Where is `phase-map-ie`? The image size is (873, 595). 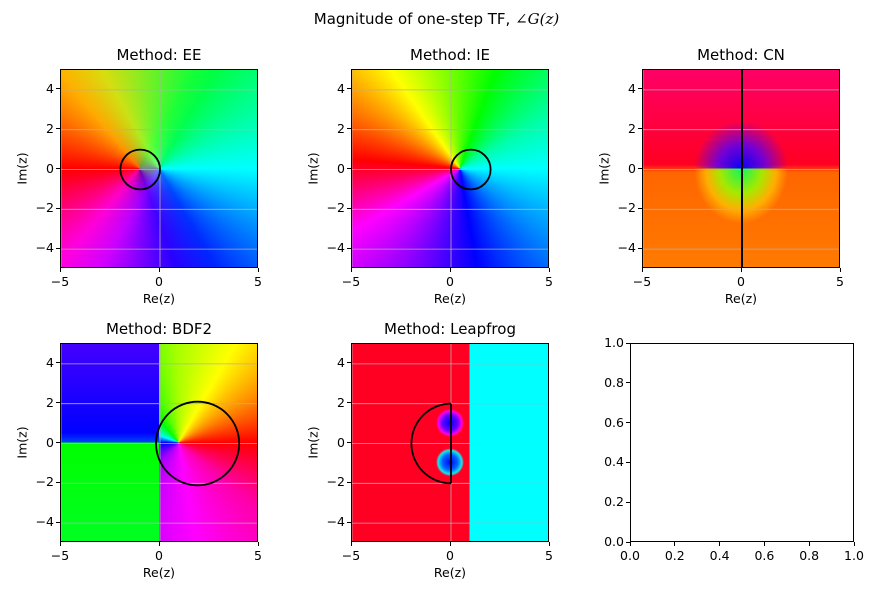 phase-map-ie is located at coordinates (450, 168).